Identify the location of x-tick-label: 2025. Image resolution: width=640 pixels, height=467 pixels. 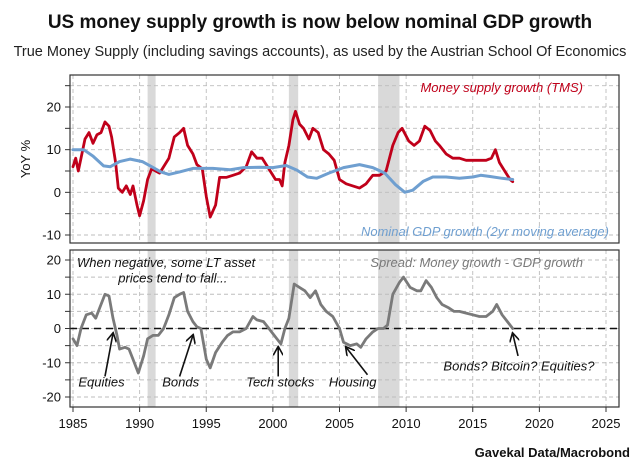
(606, 423).